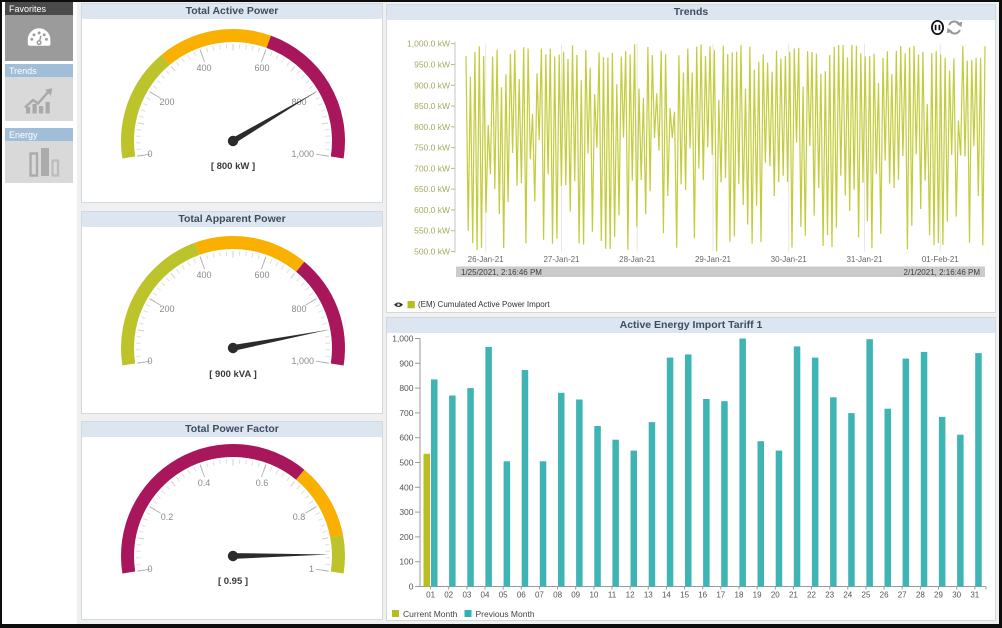 The image size is (1002, 628). Describe the element at coordinates (612, 595) in the screenshot. I see `svg-text: 11` at that location.